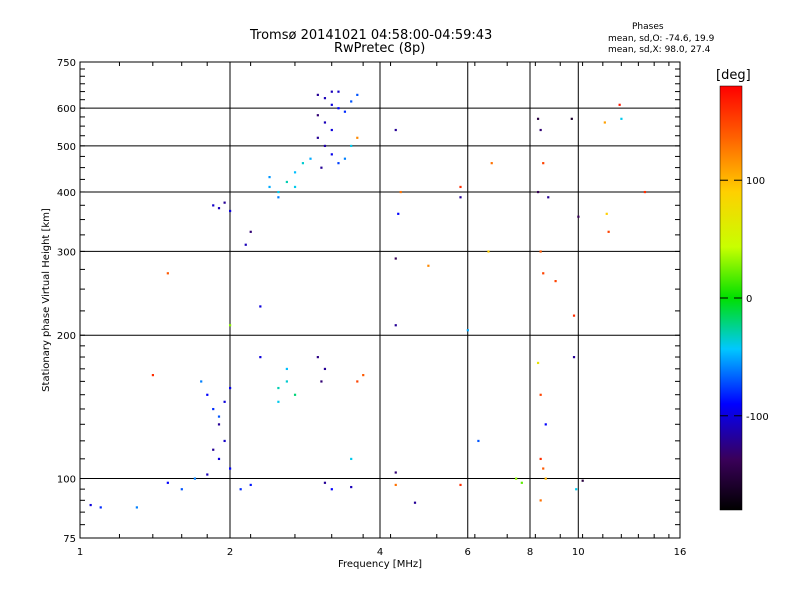 The height and width of the screenshot is (600, 800). What do you see at coordinates (659, 50) in the screenshot?
I see `phase-stats-x: mean, sd,X: 98.0, 27.4` at bounding box center [659, 50].